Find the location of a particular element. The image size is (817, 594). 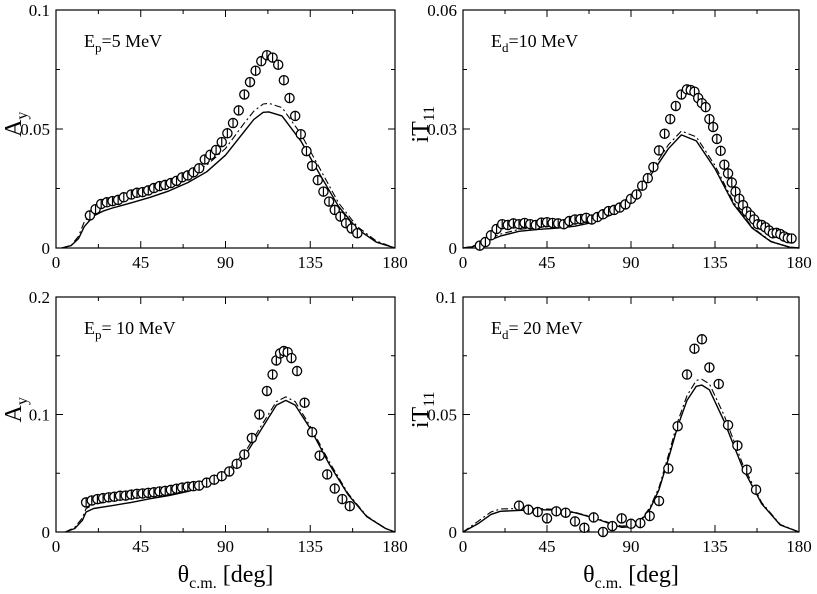

energy-label-tail: =5 MeV is located at coordinates (132, 41).